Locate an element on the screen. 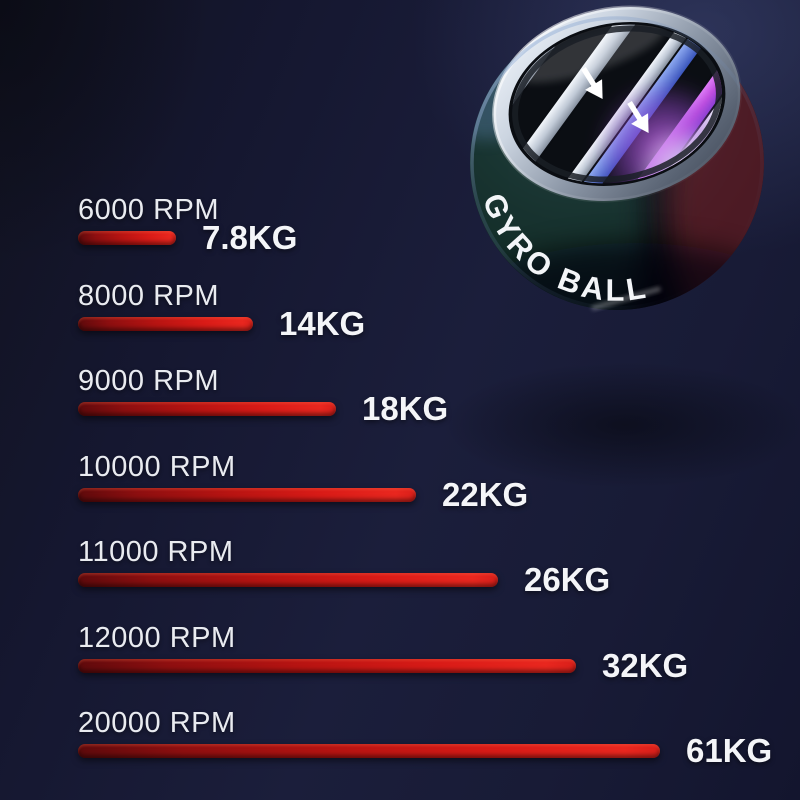 The image size is (800, 800). chart-row: 6000 RPM 7.8KG is located at coordinates (425, 224).